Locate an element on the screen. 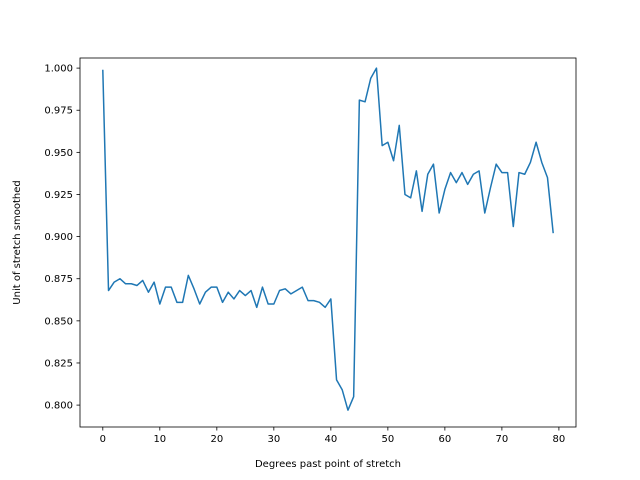  x-tick-label: 40 is located at coordinates (330, 439).